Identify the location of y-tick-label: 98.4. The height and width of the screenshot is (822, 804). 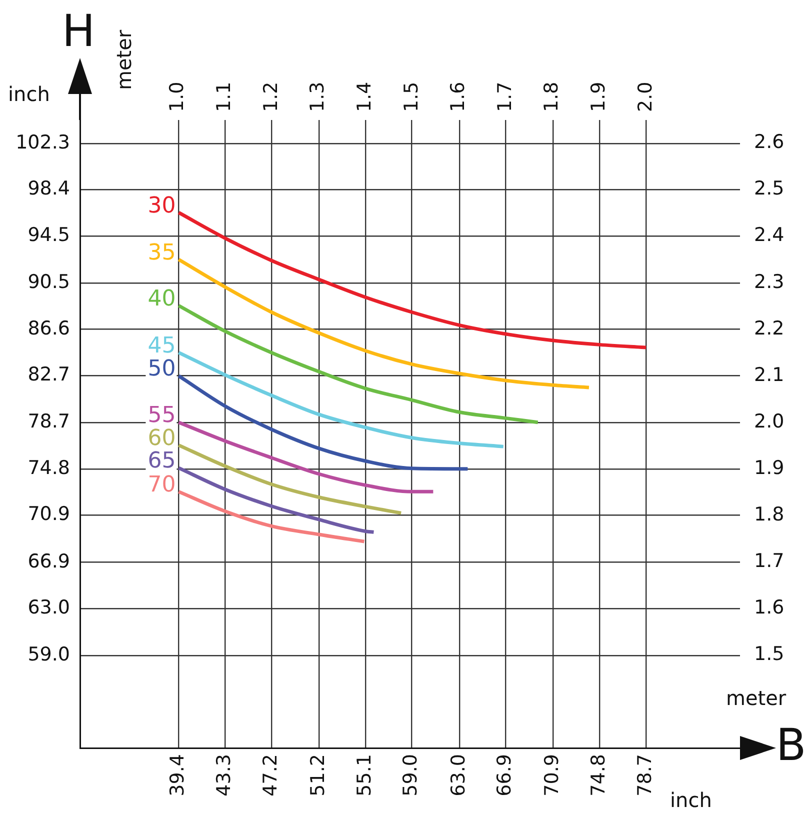
(49, 189).